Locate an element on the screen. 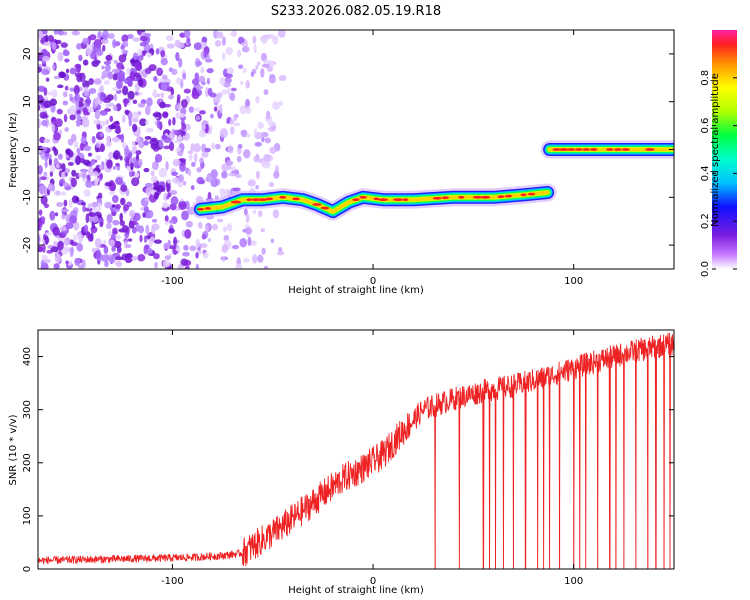 The image size is (750, 600). spectrogram-ytick-label: -20 is located at coordinates (27, 245).